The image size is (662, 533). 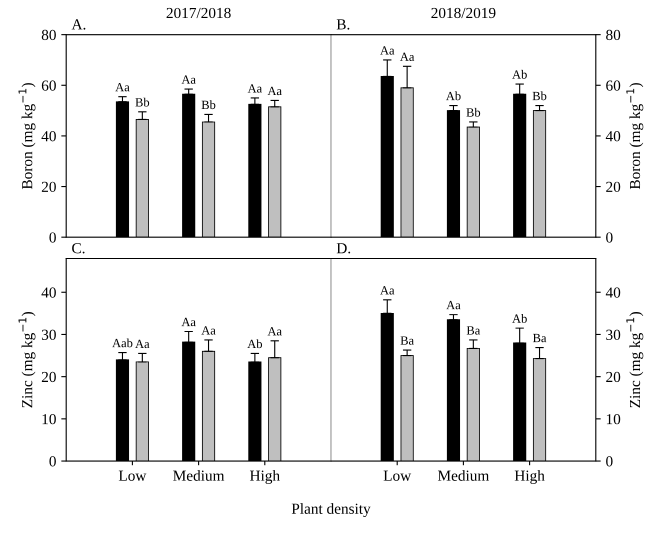 I want to click on x-axis-title: Plant density, so click(x=331, y=510).